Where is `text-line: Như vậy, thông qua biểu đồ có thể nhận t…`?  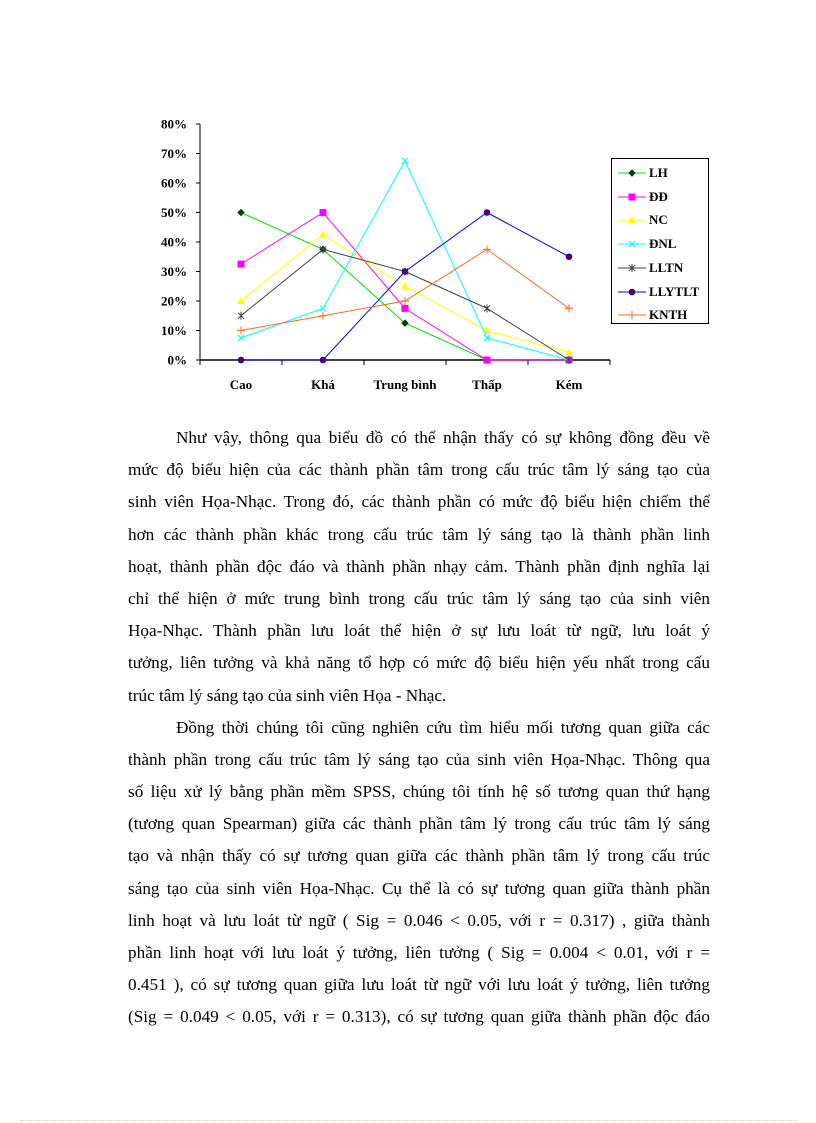
text-line: Như vậy, thông qua biểu đồ có thể nhận t… is located at coordinates (443, 437).